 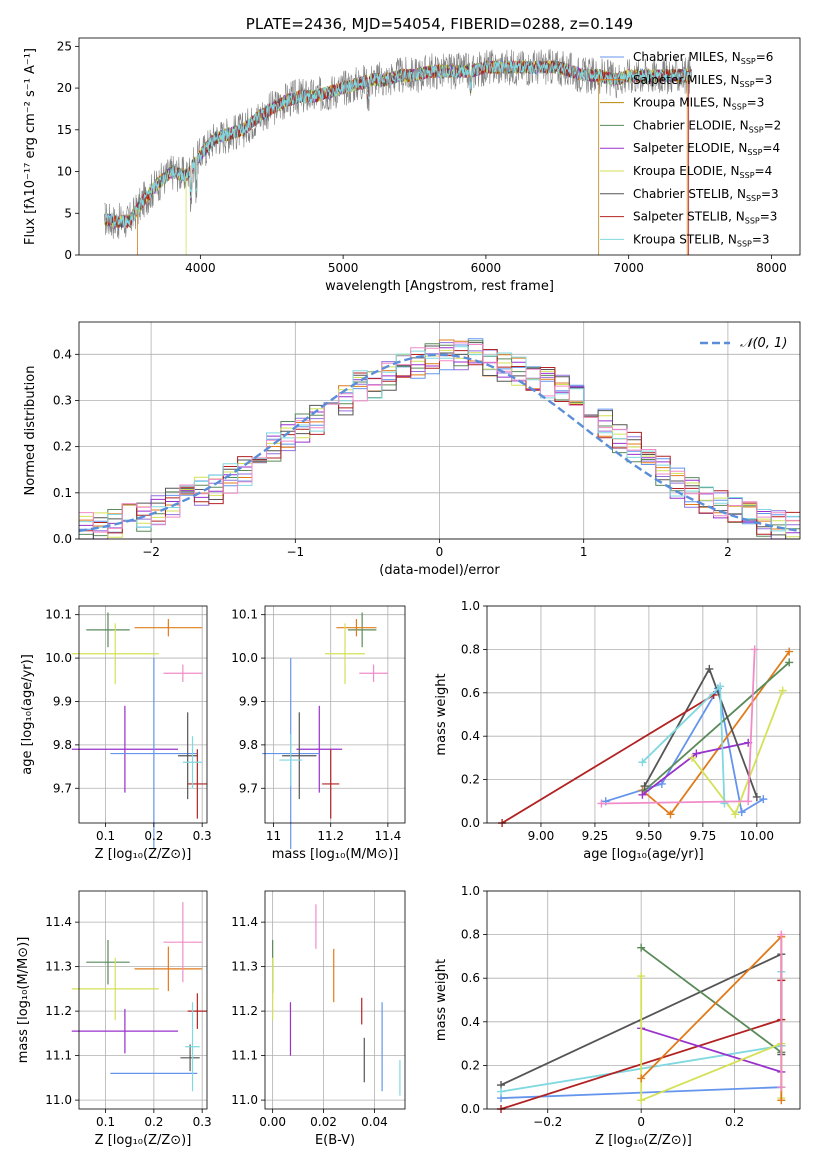 What do you see at coordinates (58, 615) in the screenshot?
I see `y-tick-label: 10.1` at bounding box center [58, 615].